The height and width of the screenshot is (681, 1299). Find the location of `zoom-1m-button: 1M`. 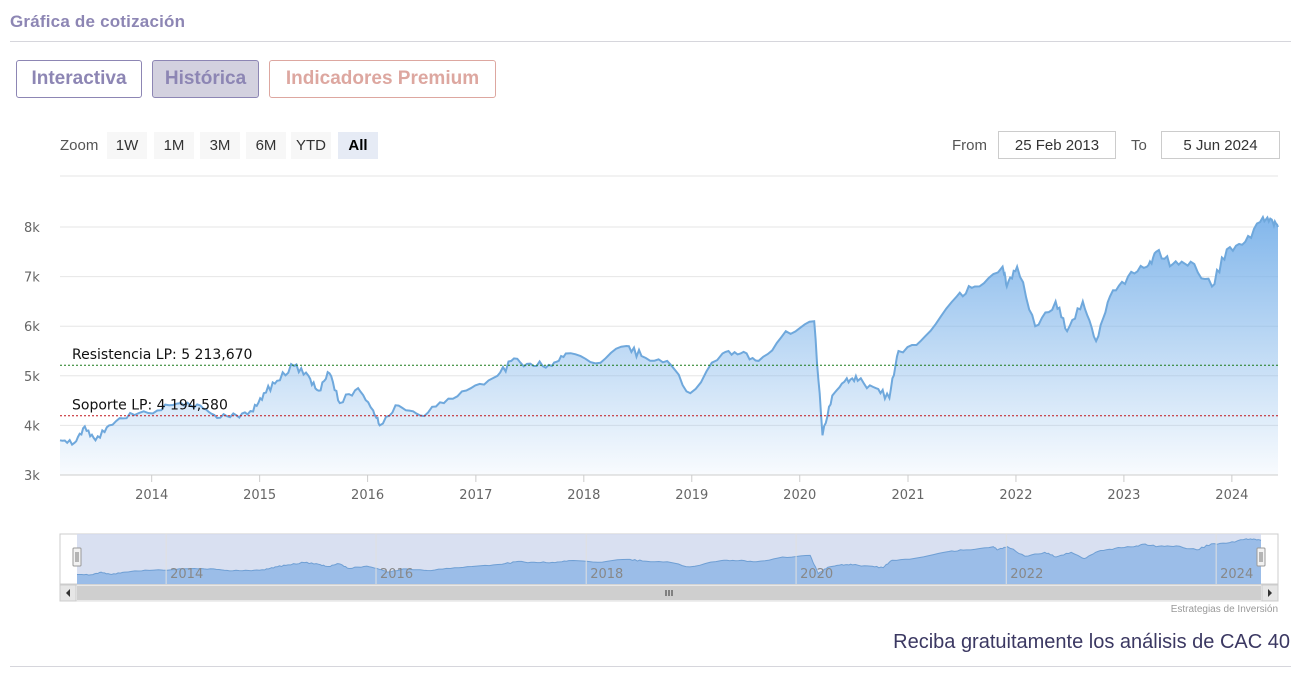

zoom-1m-button: 1M is located at coordinates (174, 145).